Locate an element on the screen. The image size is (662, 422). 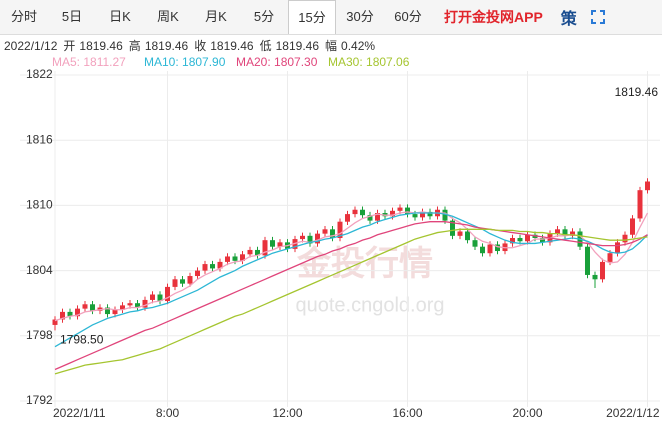
legend-entry: MA30: 1807.06 is located at coordinates (369, 62).